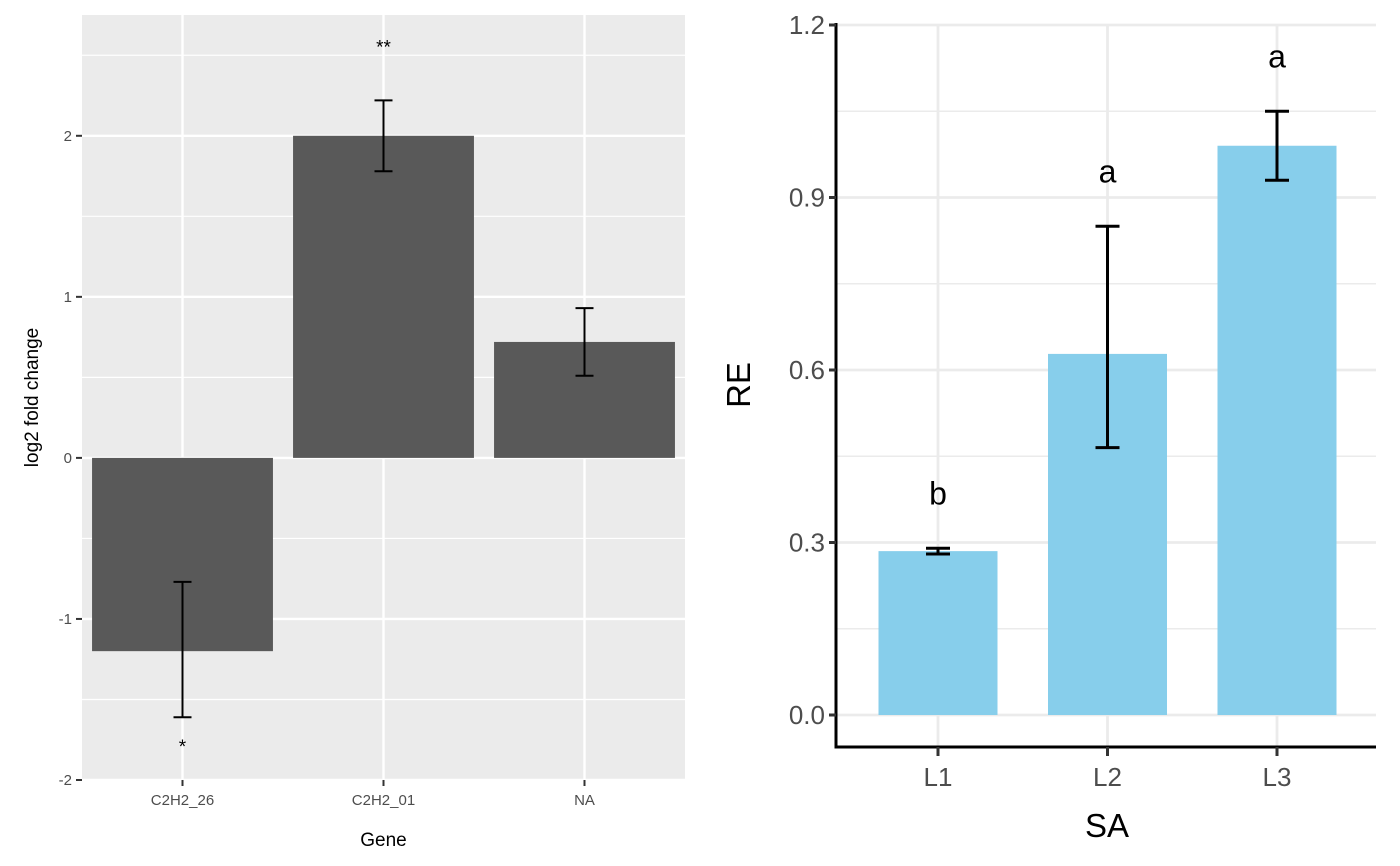 This screenshot has height=866, width=1400. Describe the element at coordinates (383, 840) in the screenshot. I see `left-x-axis-title: Gene` at that location.